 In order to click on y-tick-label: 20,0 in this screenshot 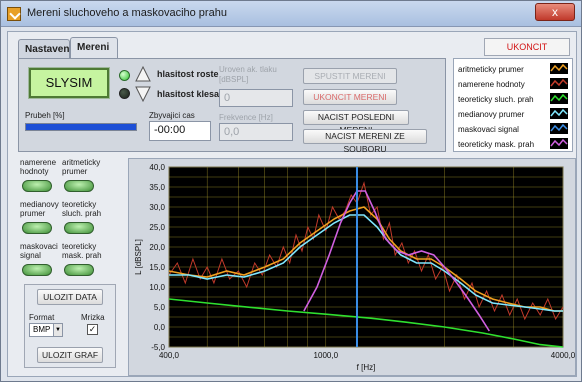, I will do `click(157, 247)`.